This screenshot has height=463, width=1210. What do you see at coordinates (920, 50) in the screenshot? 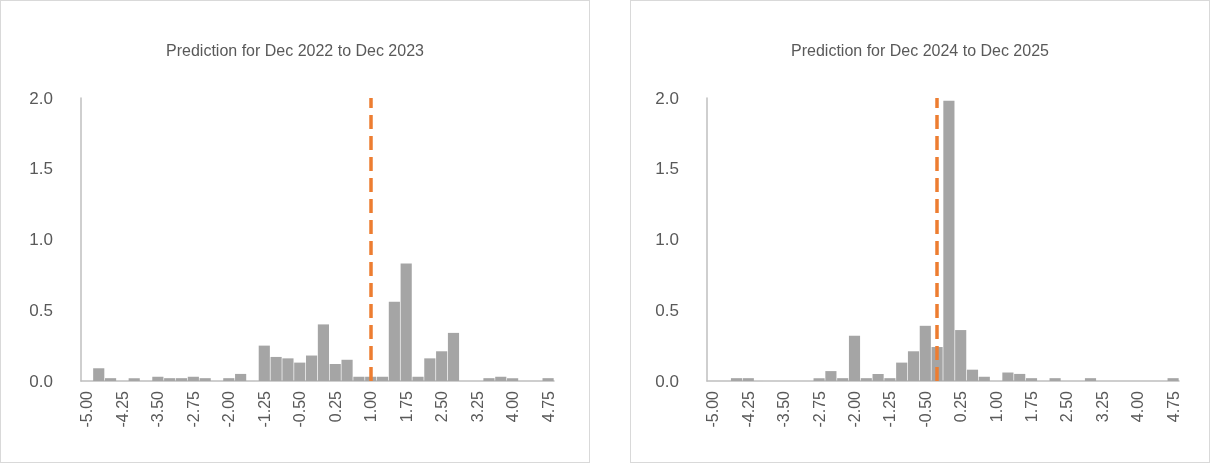
I see `chart-title: Prediction for Dec 2024 to Dec 2025` at bounding box center [920, 50].